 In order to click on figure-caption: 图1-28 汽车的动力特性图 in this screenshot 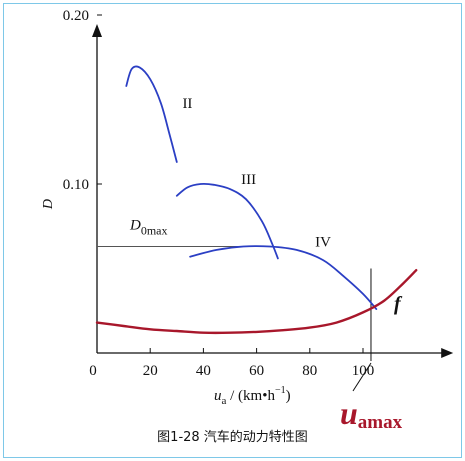, I will do `click(232, 437)`.